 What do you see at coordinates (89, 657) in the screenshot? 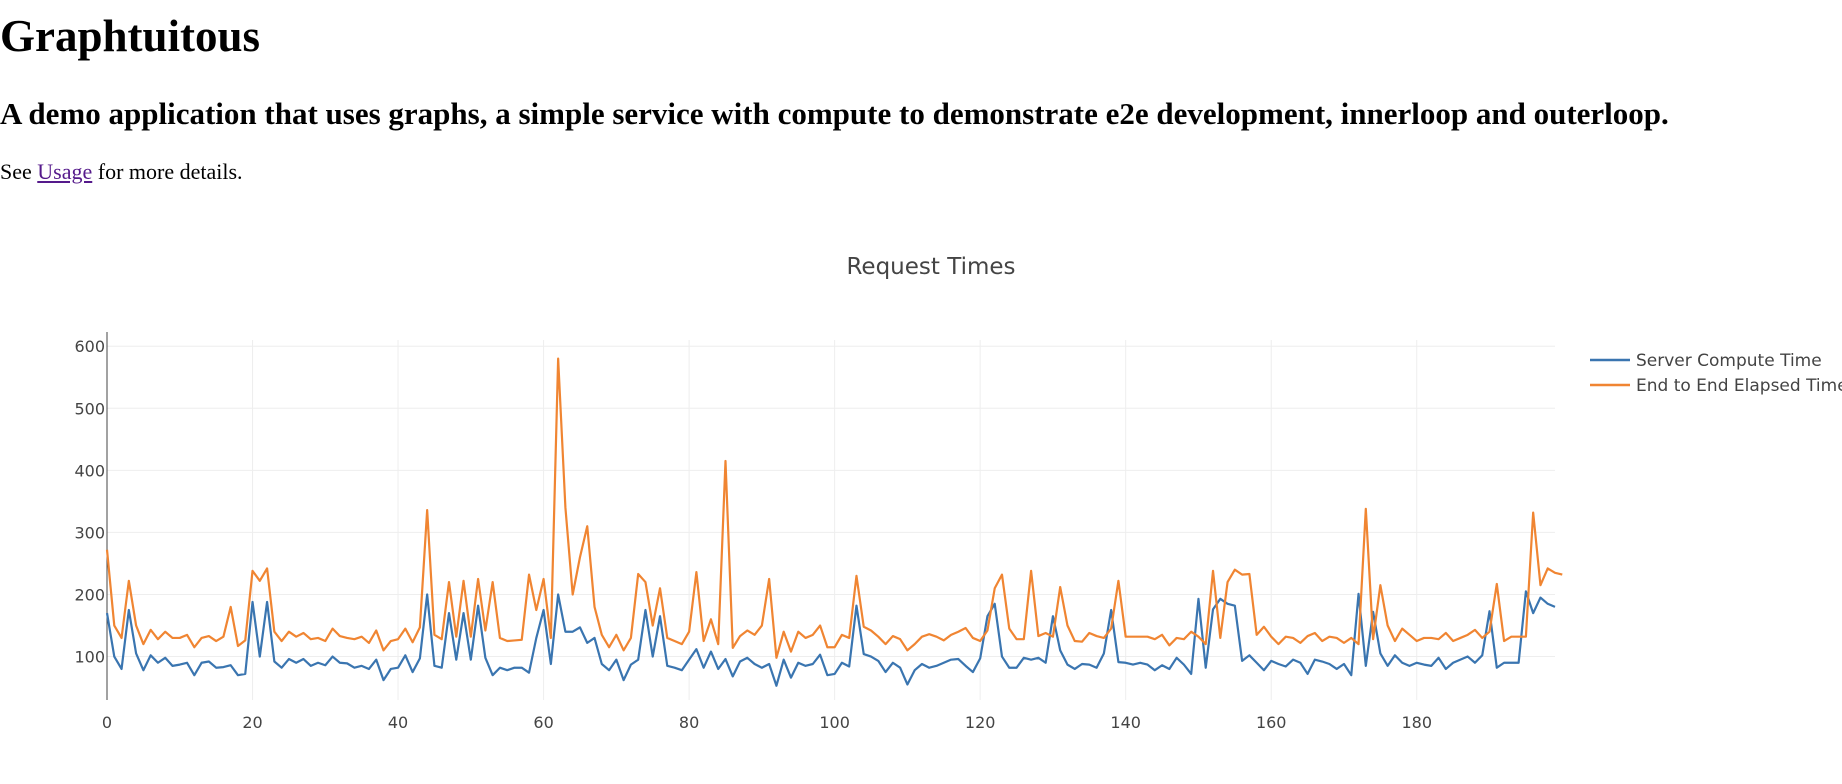
I see `y-tick-label: 100` at bounding box center [89, 657].